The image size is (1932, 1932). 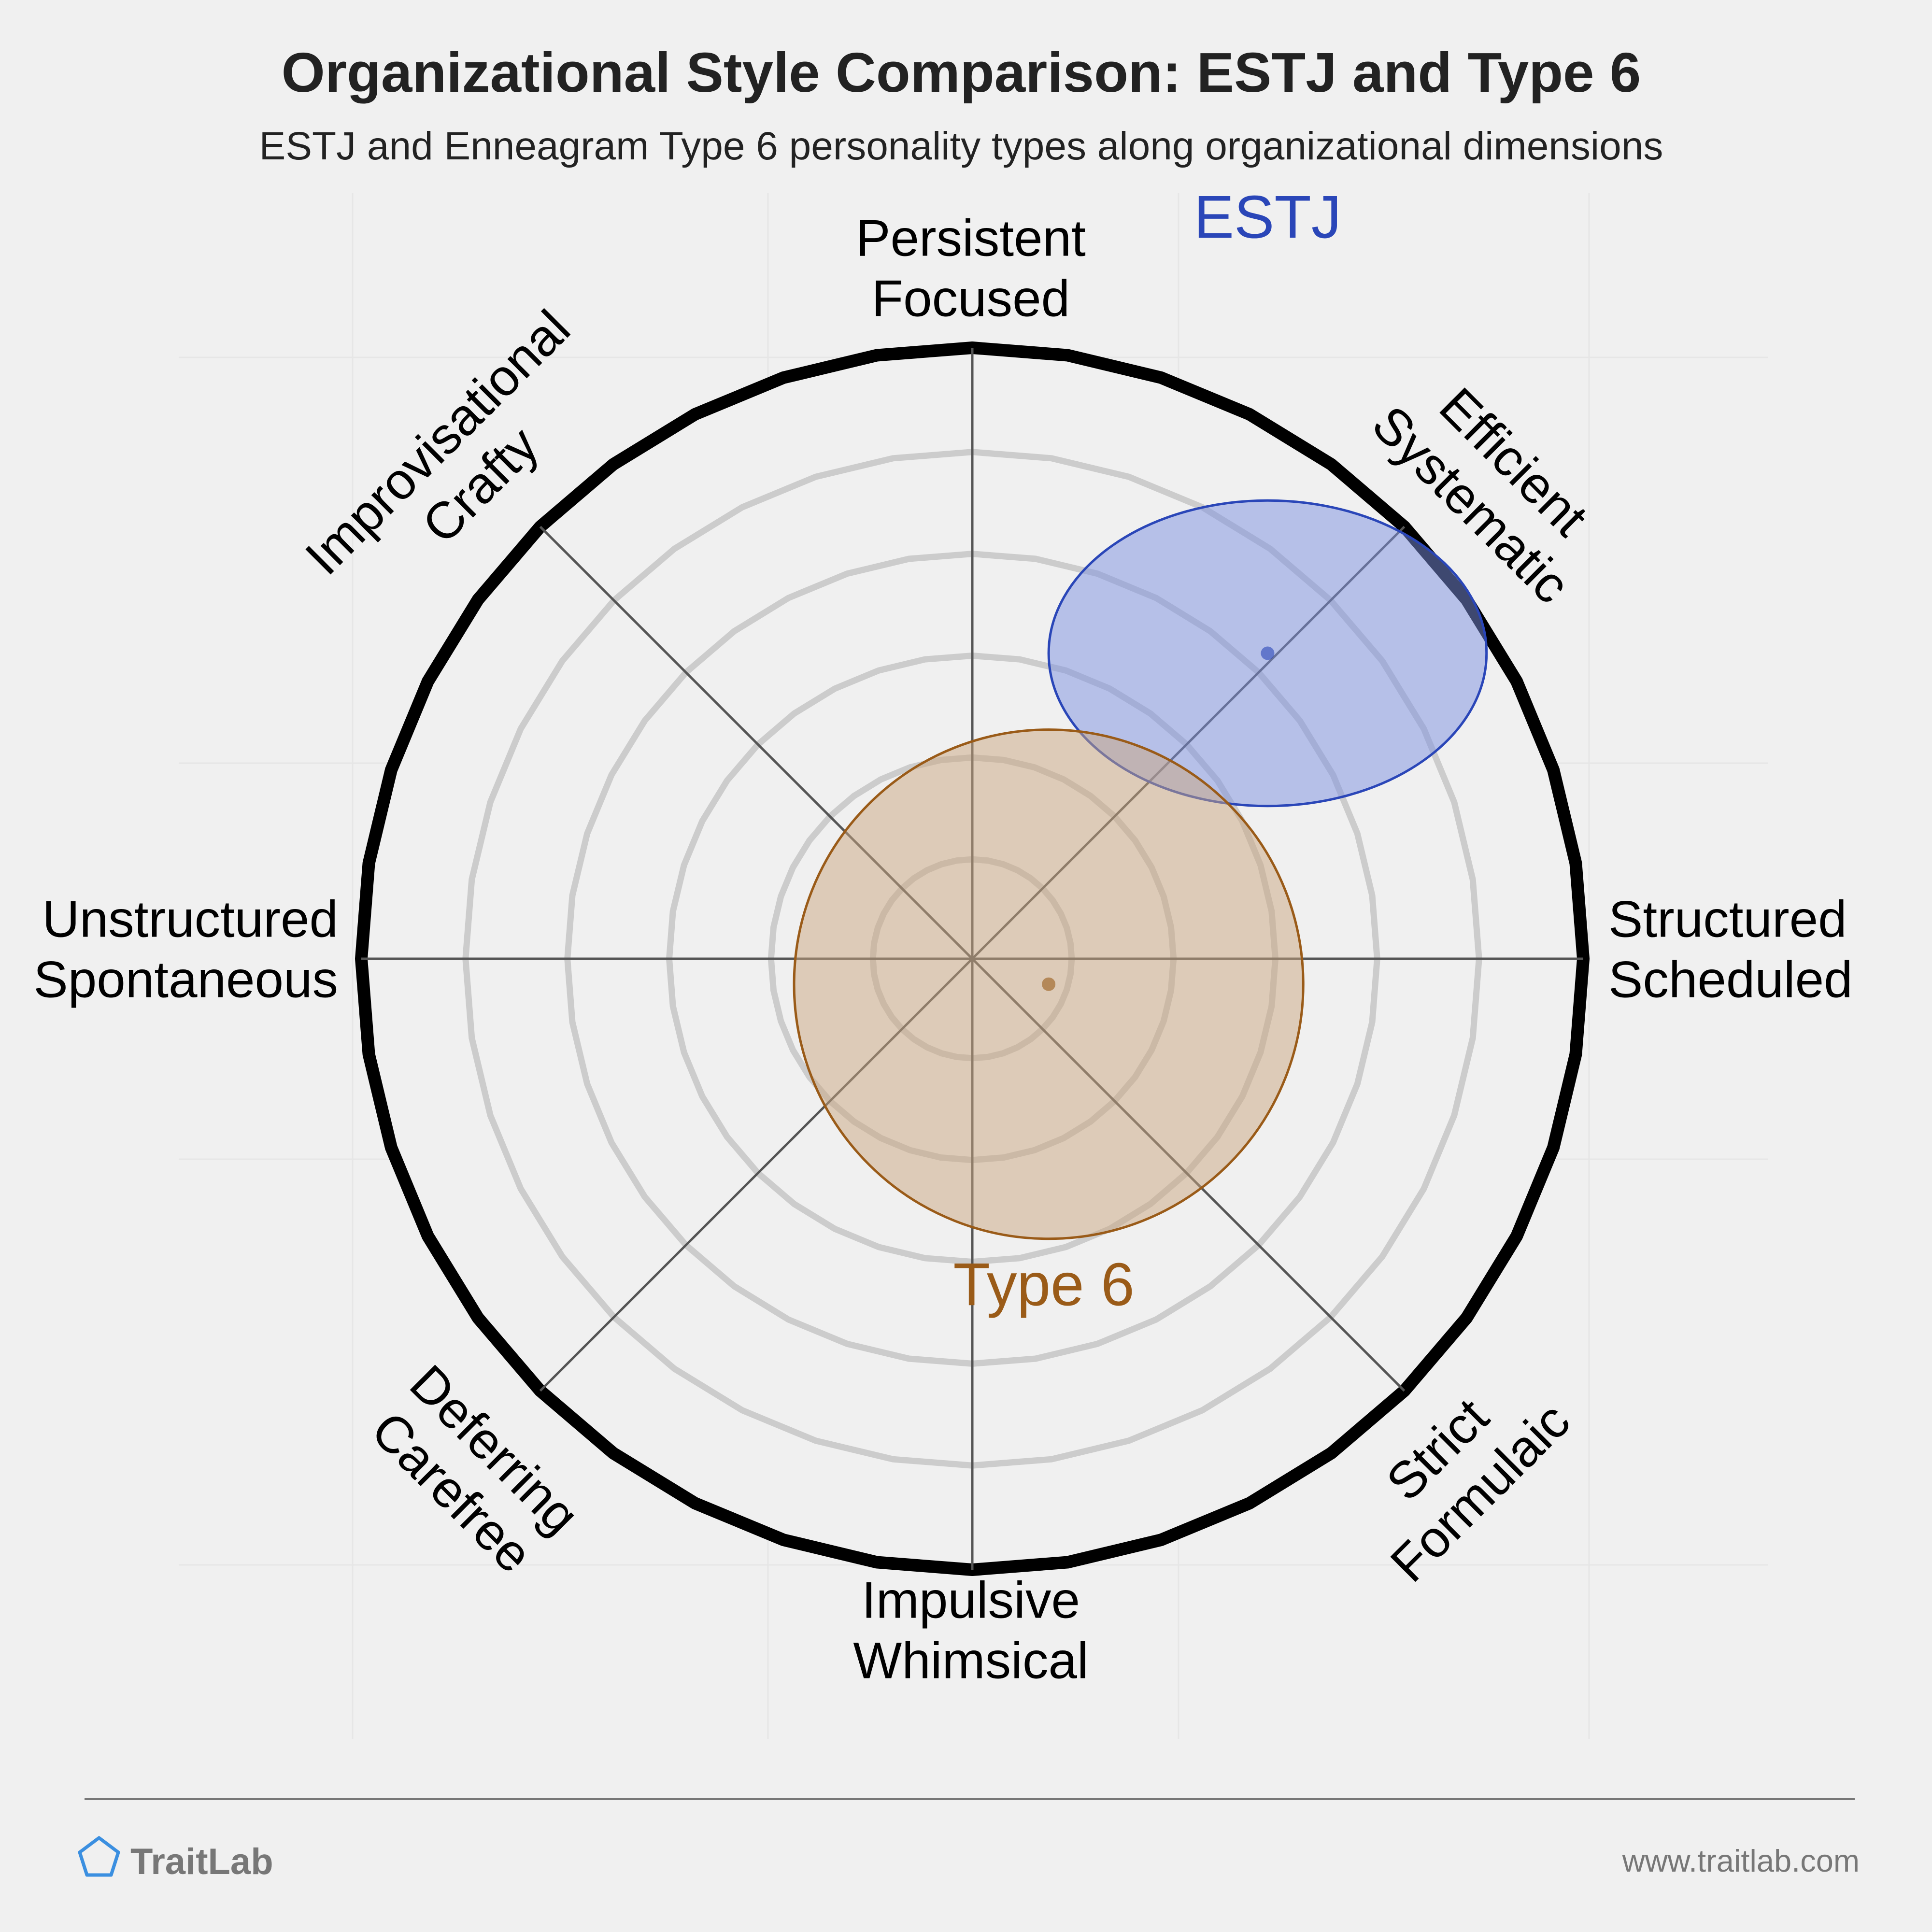 I want to click on axis-label-line: Impulsive, so click(x=971, y=1600).